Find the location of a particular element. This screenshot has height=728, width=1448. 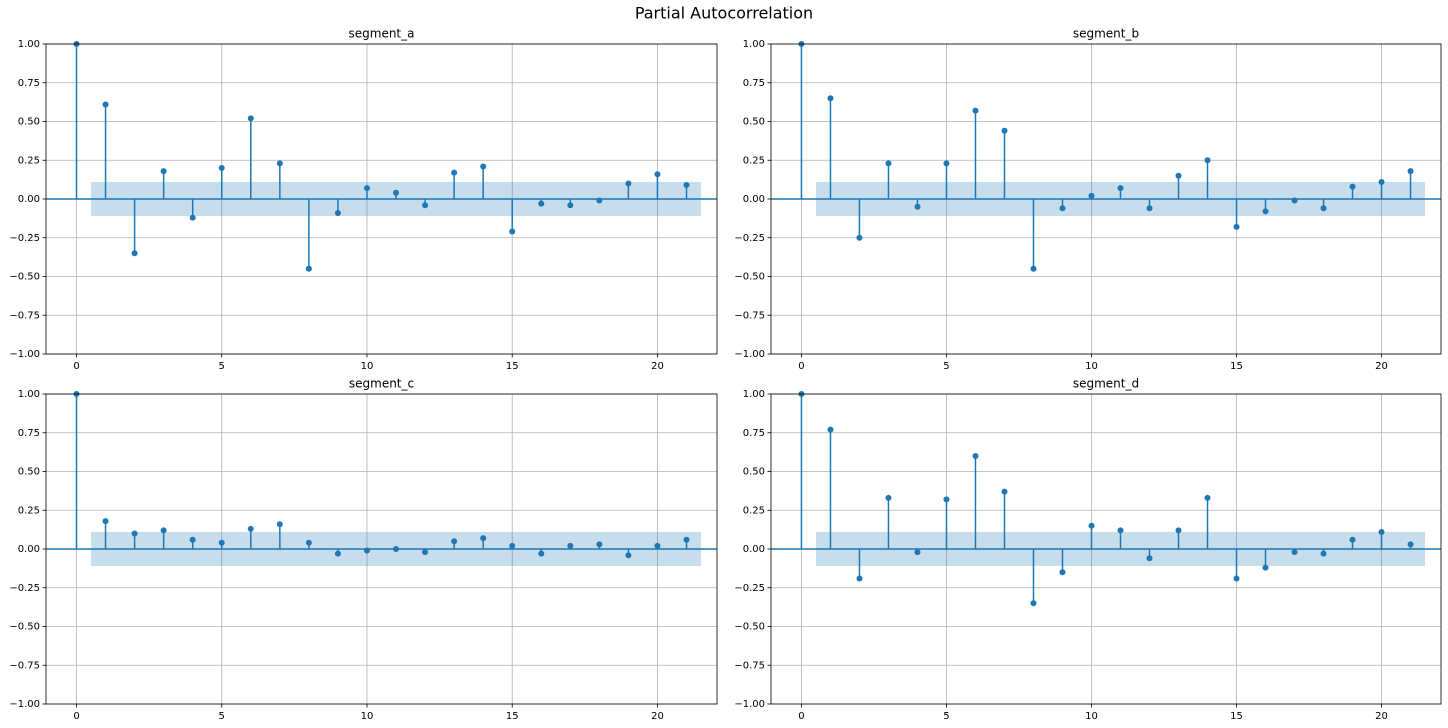

subplot-title: segment_c is located at coordinates (381, 384).